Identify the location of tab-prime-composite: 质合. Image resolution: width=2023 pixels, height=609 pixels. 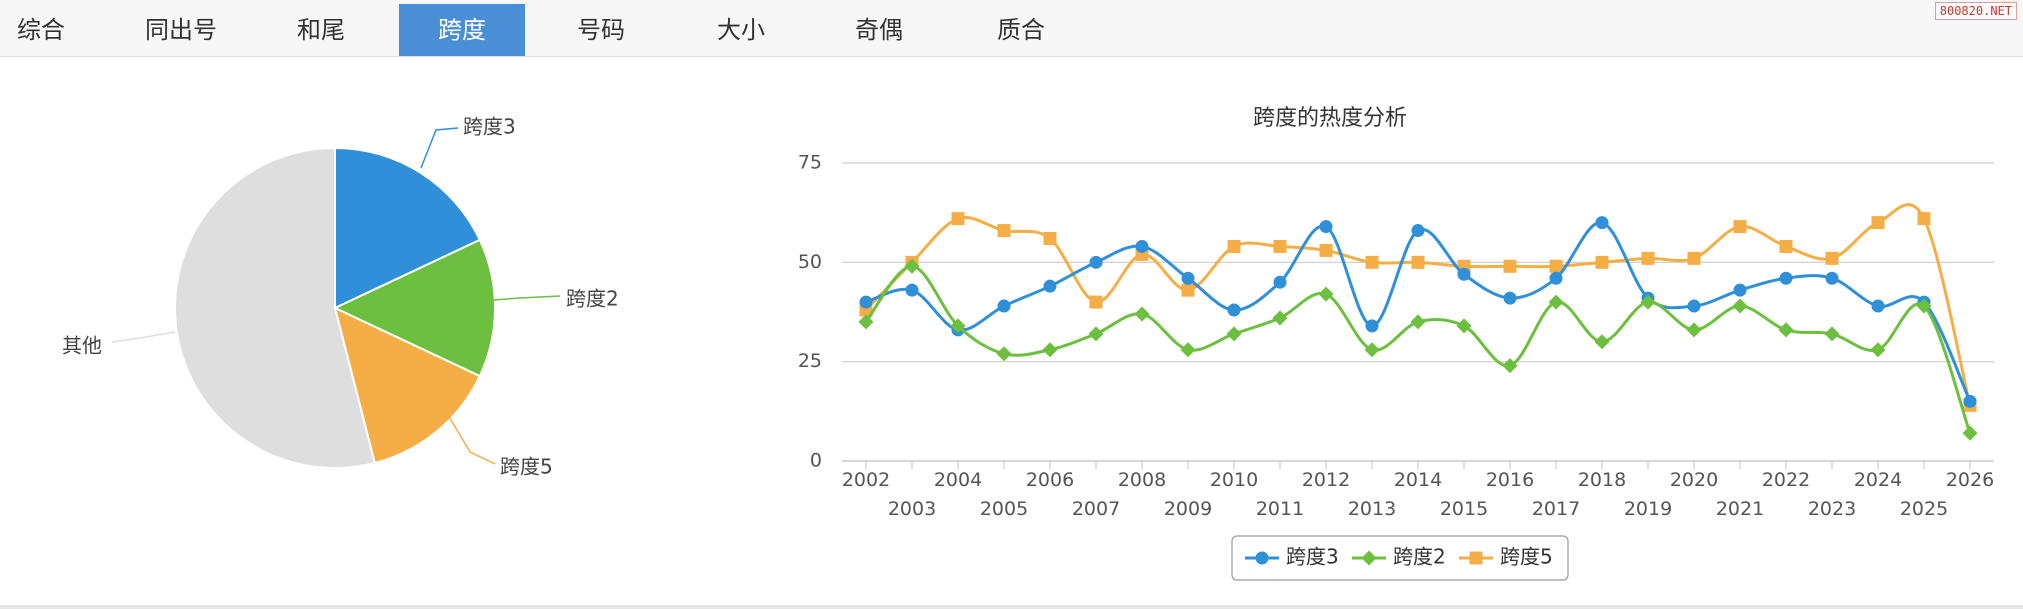
(1021, 30).